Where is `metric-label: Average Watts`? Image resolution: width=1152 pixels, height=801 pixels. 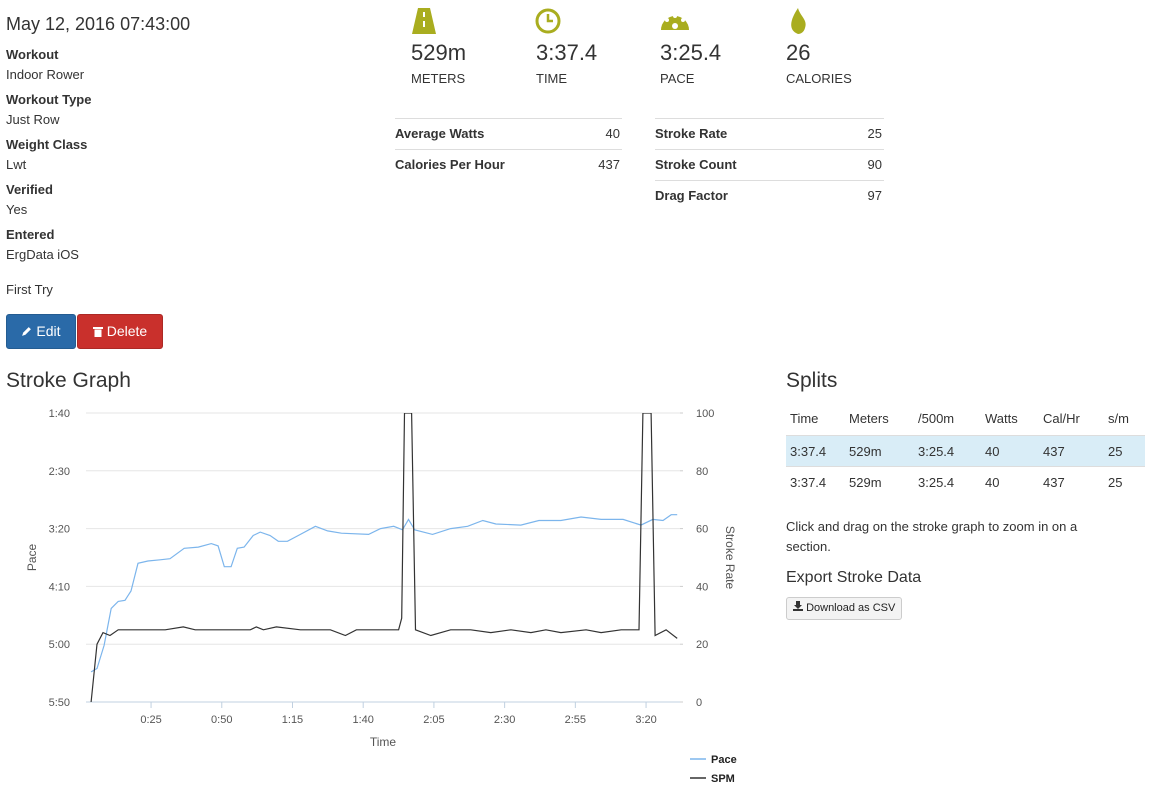 metric-label: Average Watts is located at coordinates (440, 133).